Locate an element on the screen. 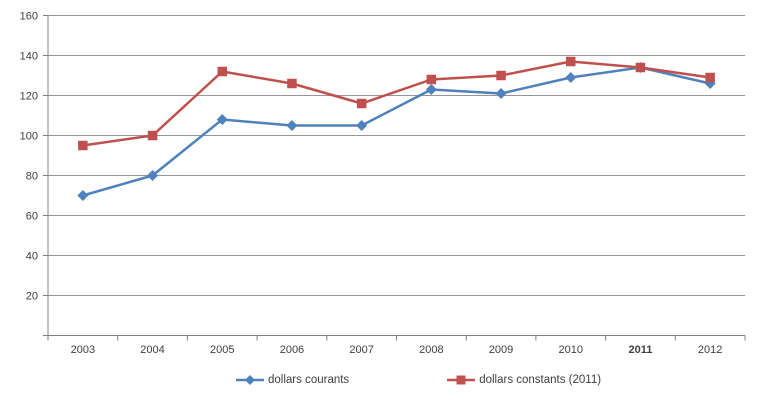 This screenshot has height=403, width=758. legend-marker-diamond-icon is located at coordinates (250, 380).